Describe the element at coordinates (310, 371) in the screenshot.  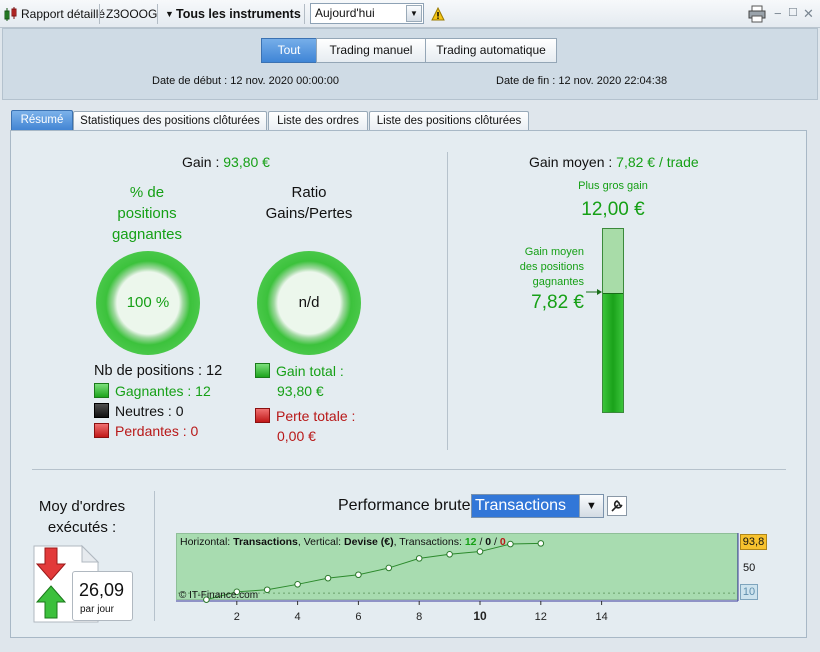
I see `total-gain-label: Gain total :` at that location.